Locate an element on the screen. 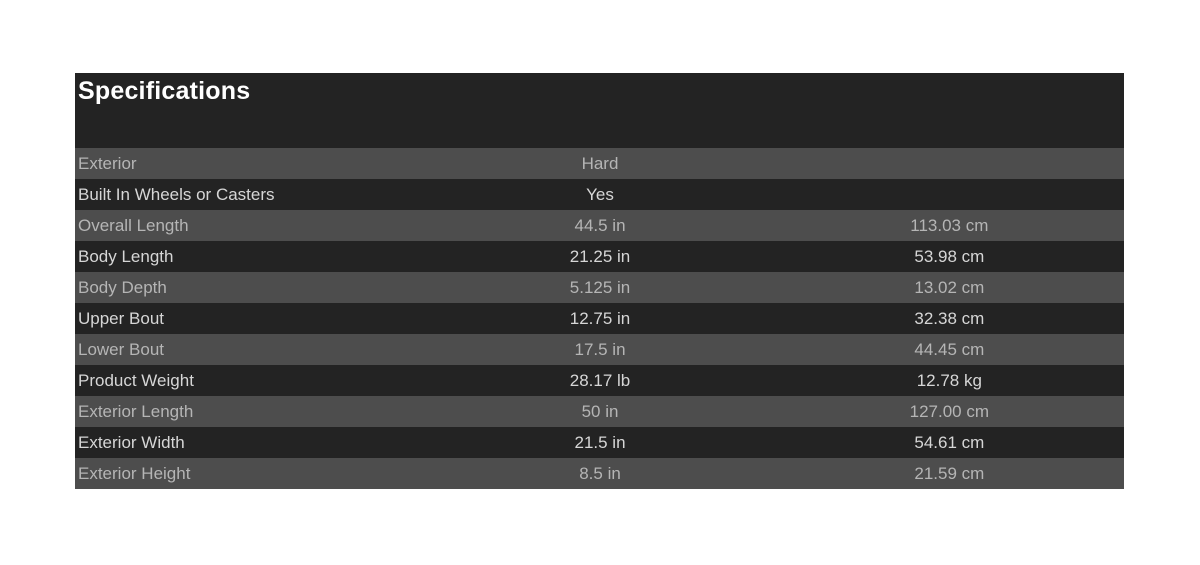 This screenshot has height=565, width=1200. spec-label: Upper Bout is located at coordinates (121, 318).